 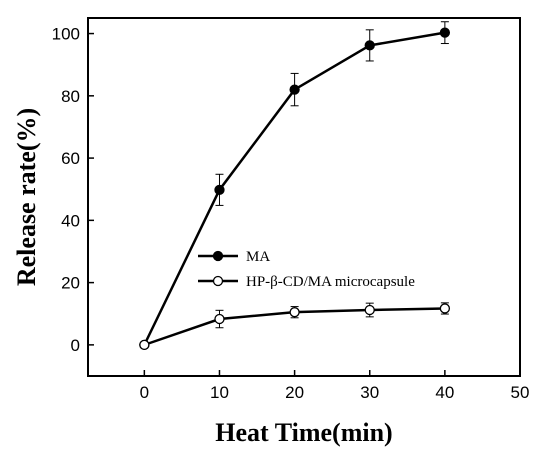 What do you see at coordinates (70, 158) in the screenshot?
I see `y-tick-label: 60` at bounding box center [70, 158].